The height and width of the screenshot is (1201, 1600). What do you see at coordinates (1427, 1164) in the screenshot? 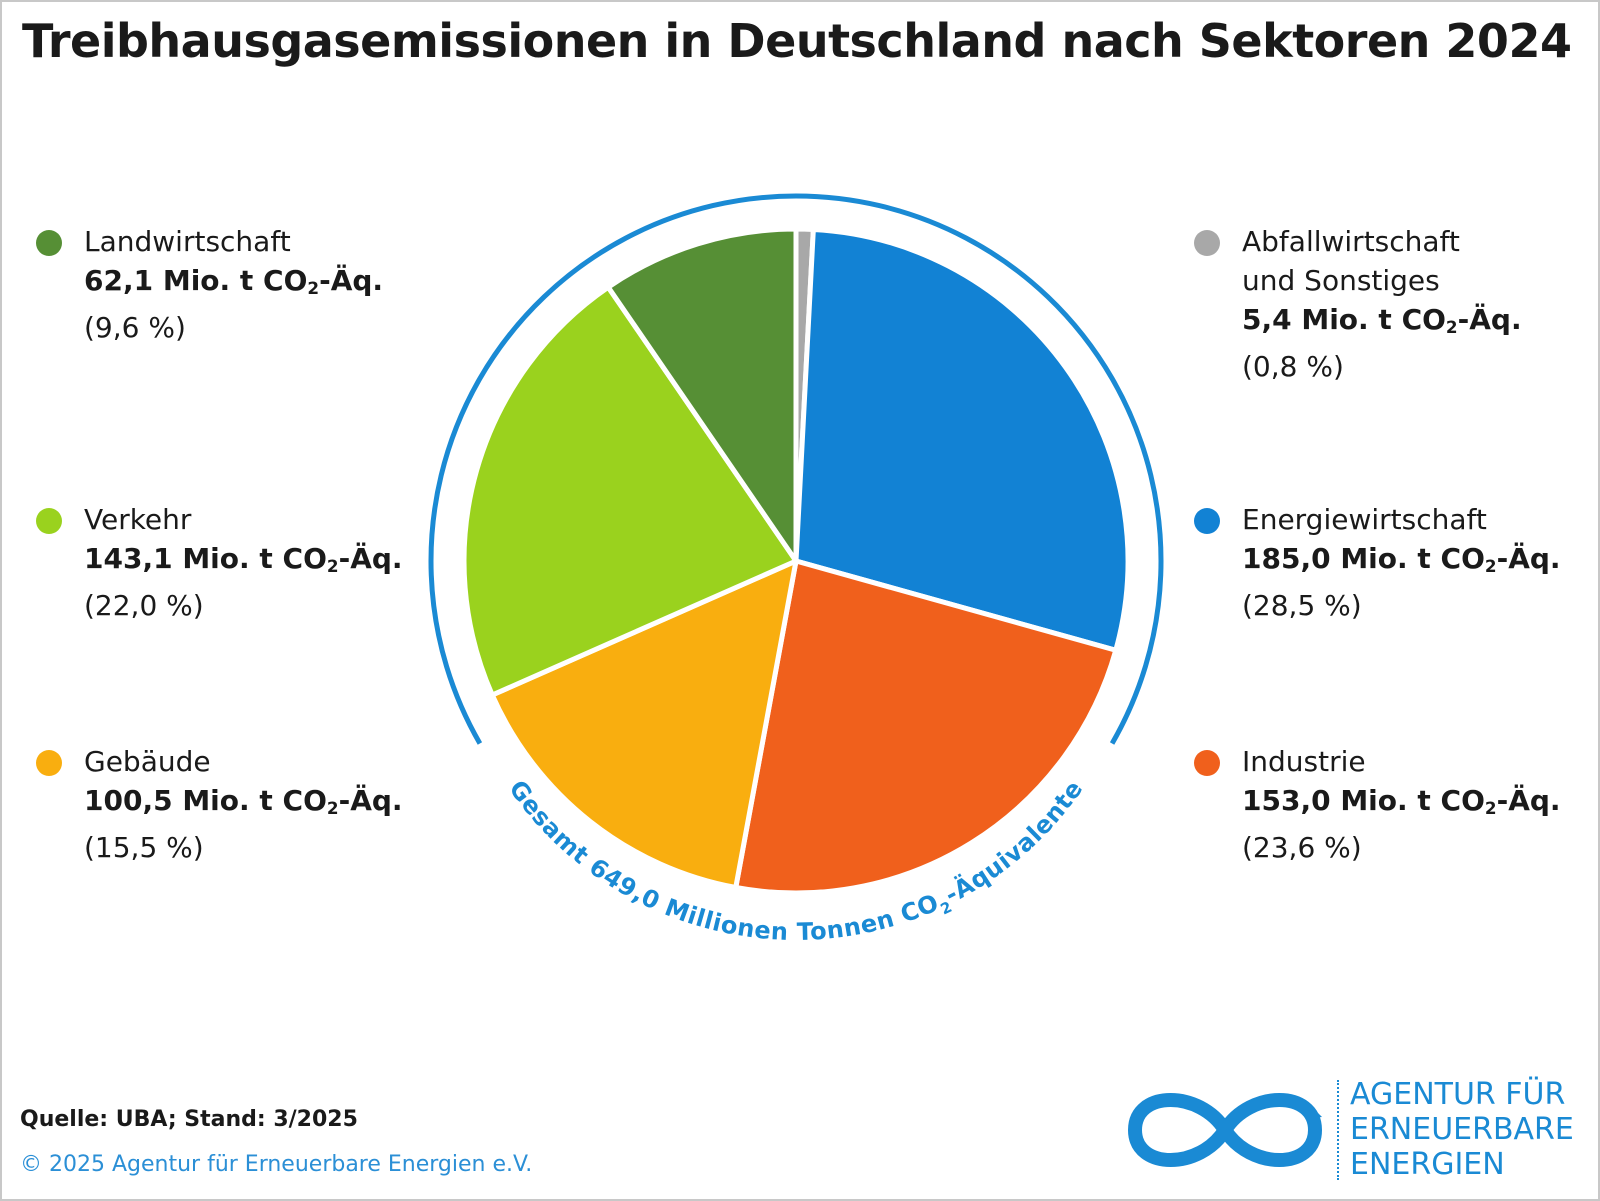
I see `logo-line-3: ENERGIEN` at bounding box center [1427, 1164].